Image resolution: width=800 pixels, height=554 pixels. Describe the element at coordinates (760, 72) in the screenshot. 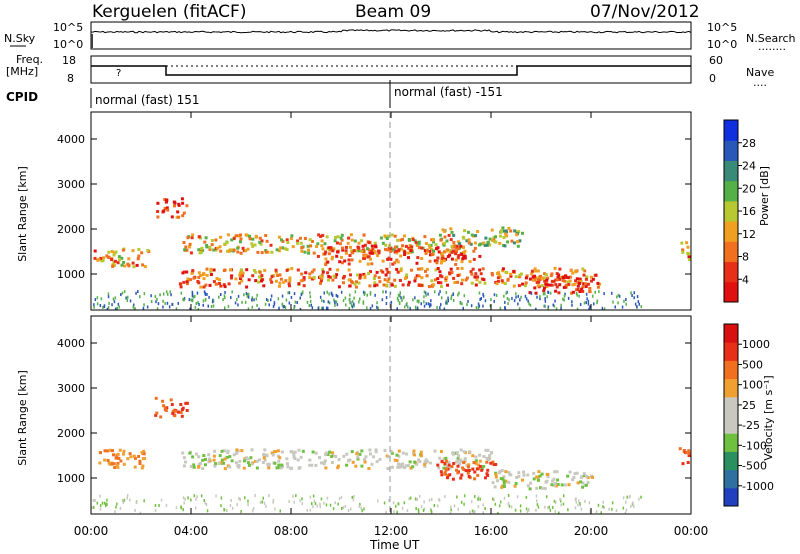

I see `nave-label: Nave` at that location.